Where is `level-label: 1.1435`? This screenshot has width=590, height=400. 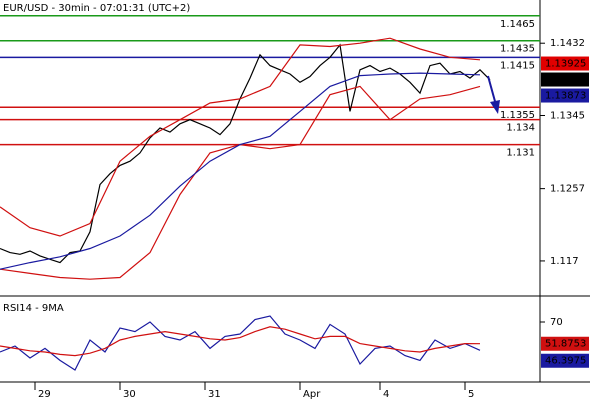
level-label: 1.1435 is located at coordinates (517, 49).